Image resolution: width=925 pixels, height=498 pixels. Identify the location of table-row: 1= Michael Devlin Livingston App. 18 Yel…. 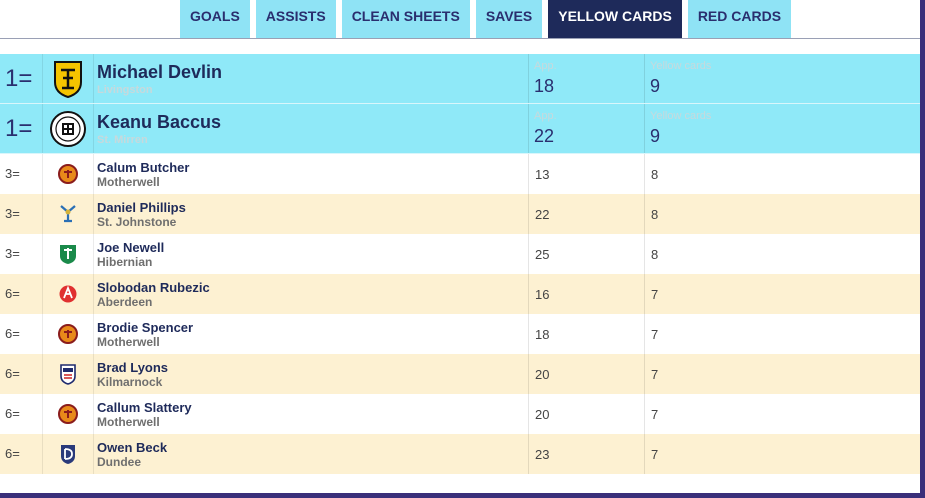
(460, 79).